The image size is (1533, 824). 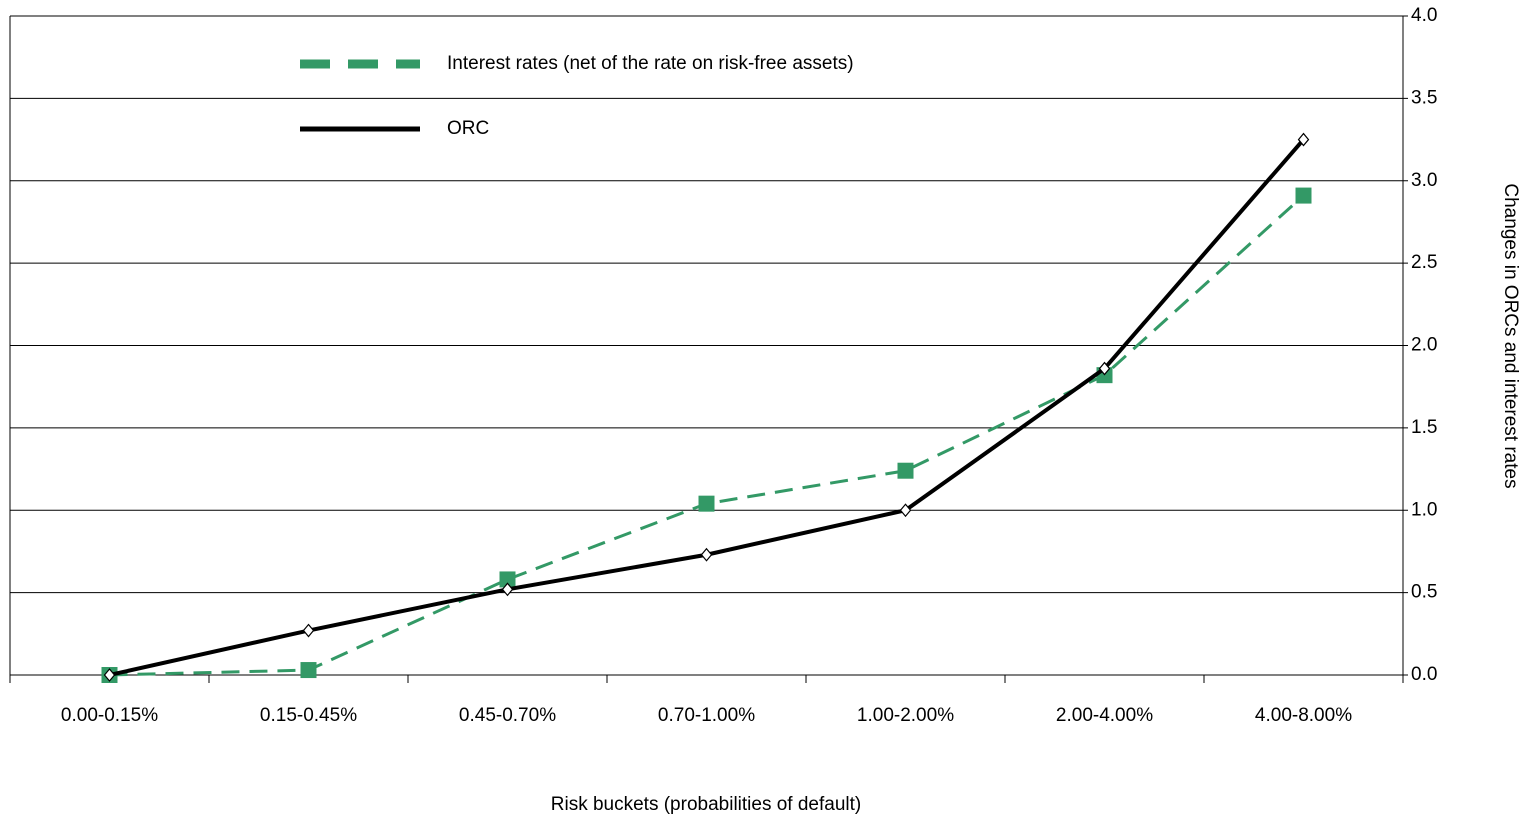 I want to click on x-tick-label: 0.15-0.45%, so click(x=308, y=715).